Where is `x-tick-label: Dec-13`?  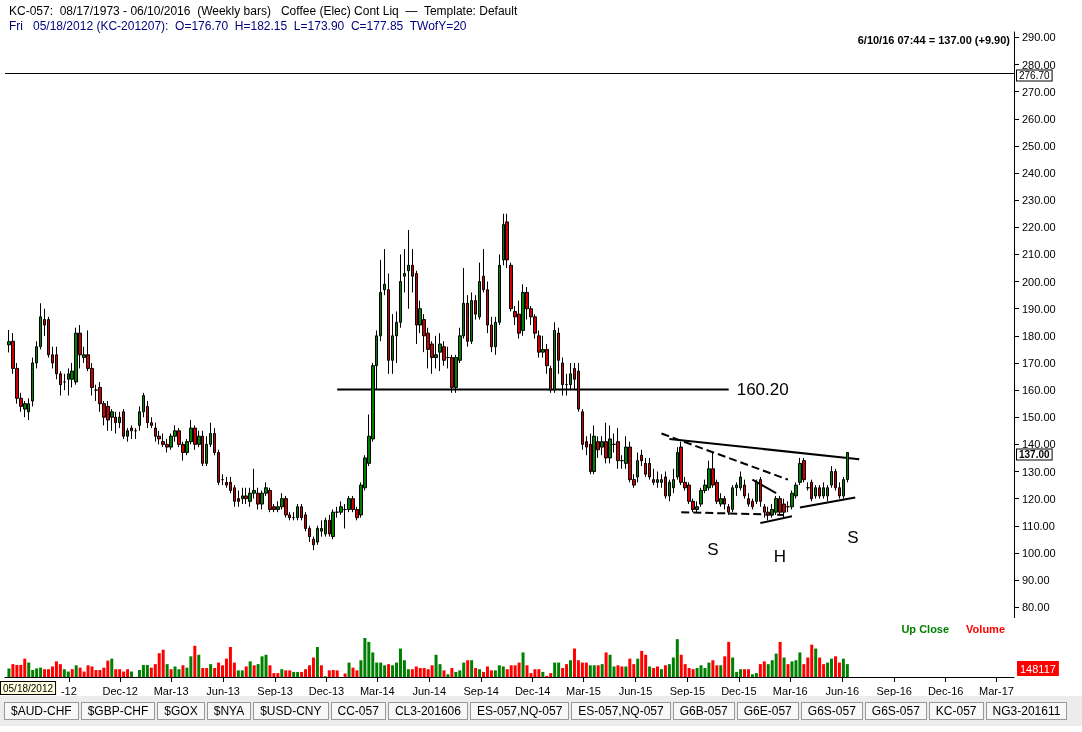 x-tick-label: Dec-13 is located at coordinates (326, 690).